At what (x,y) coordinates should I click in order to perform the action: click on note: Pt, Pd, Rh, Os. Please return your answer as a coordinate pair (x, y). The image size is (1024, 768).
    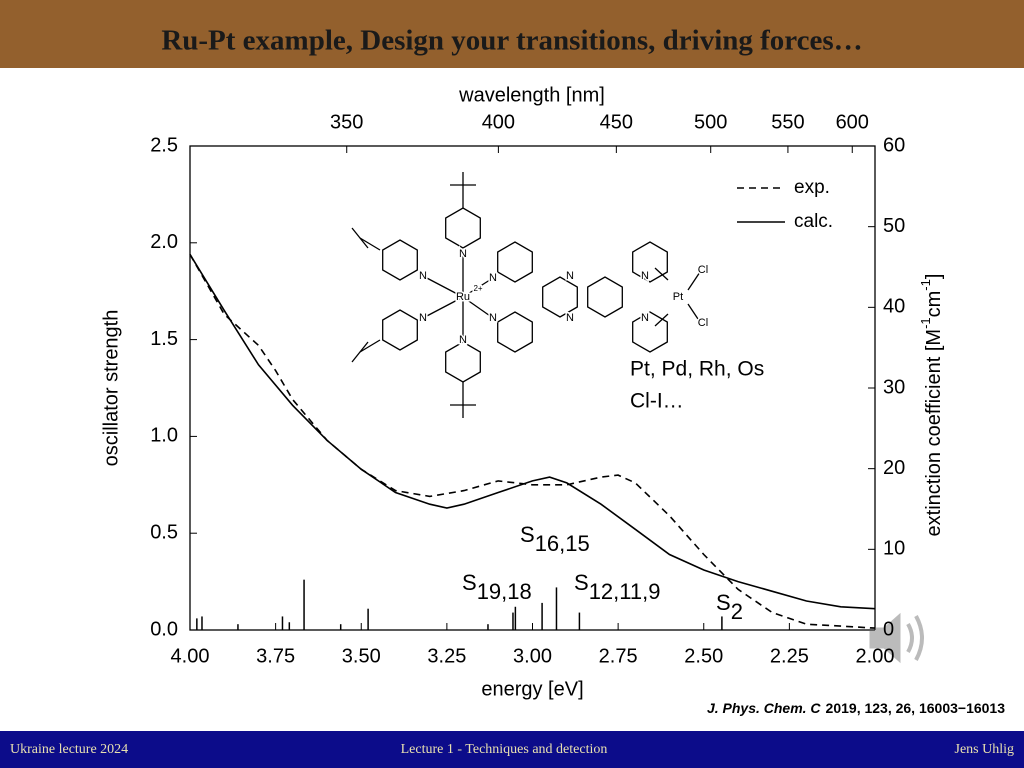
    Looking at the image, I should click on (697, 369).